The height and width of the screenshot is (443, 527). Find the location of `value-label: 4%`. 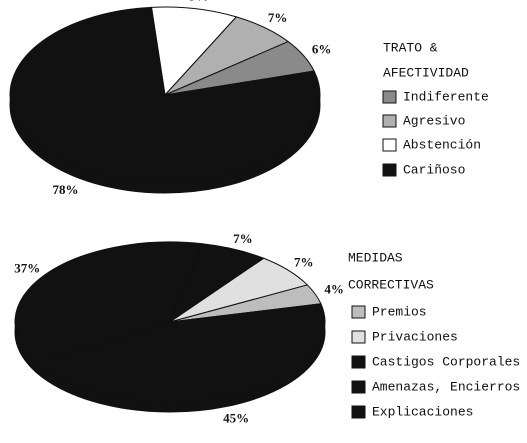

value-label: 4% is located at coordinates (334, 288).